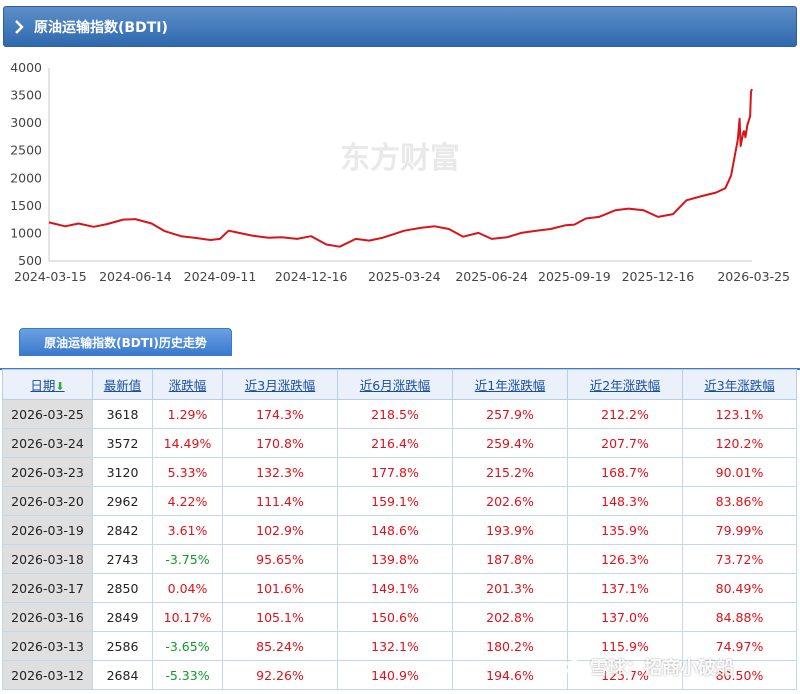  I want to click on chart-watermark: 东方财富, so click(400, 158).